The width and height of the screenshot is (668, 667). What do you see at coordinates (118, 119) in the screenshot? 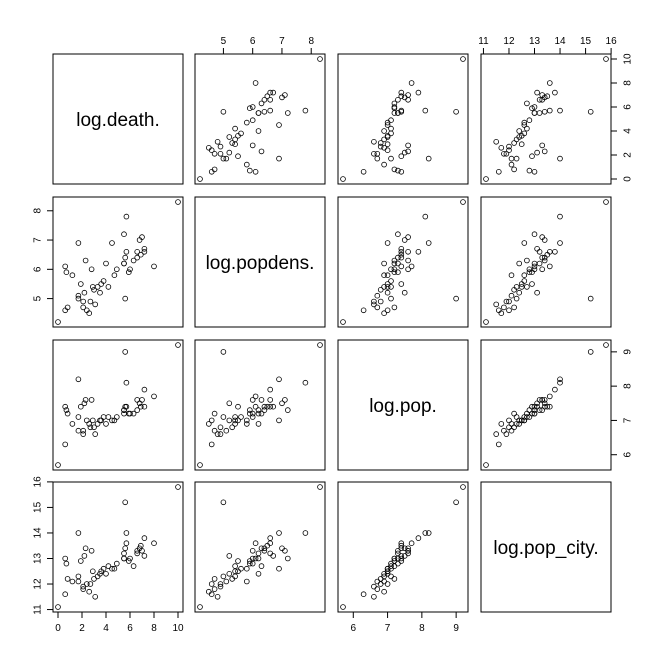
I see `panel-r1-c1: log.death.` at bounding box center [118, 119].